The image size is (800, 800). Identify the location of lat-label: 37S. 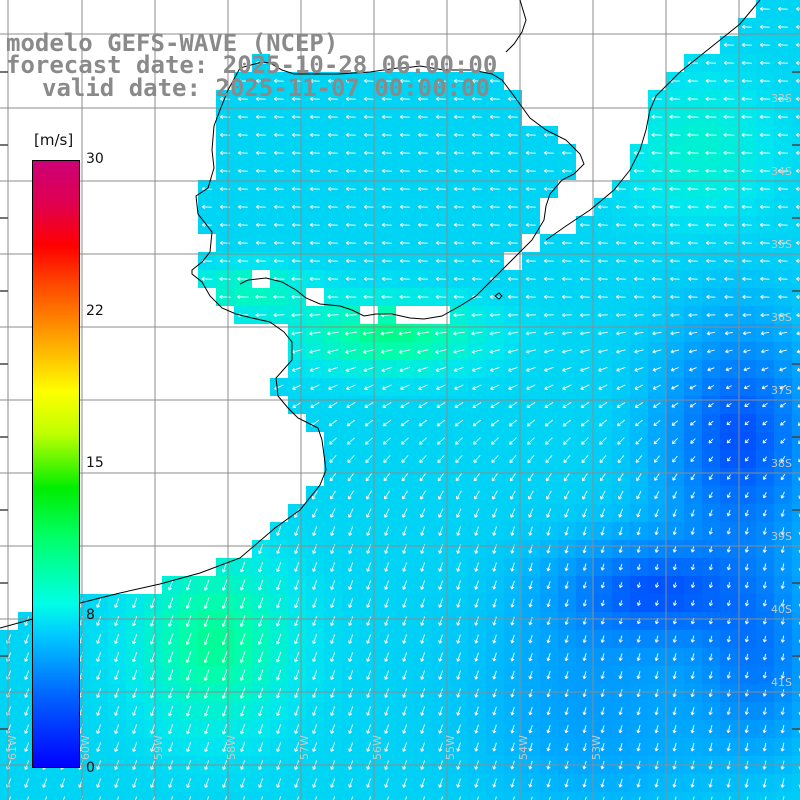
(781, 390).